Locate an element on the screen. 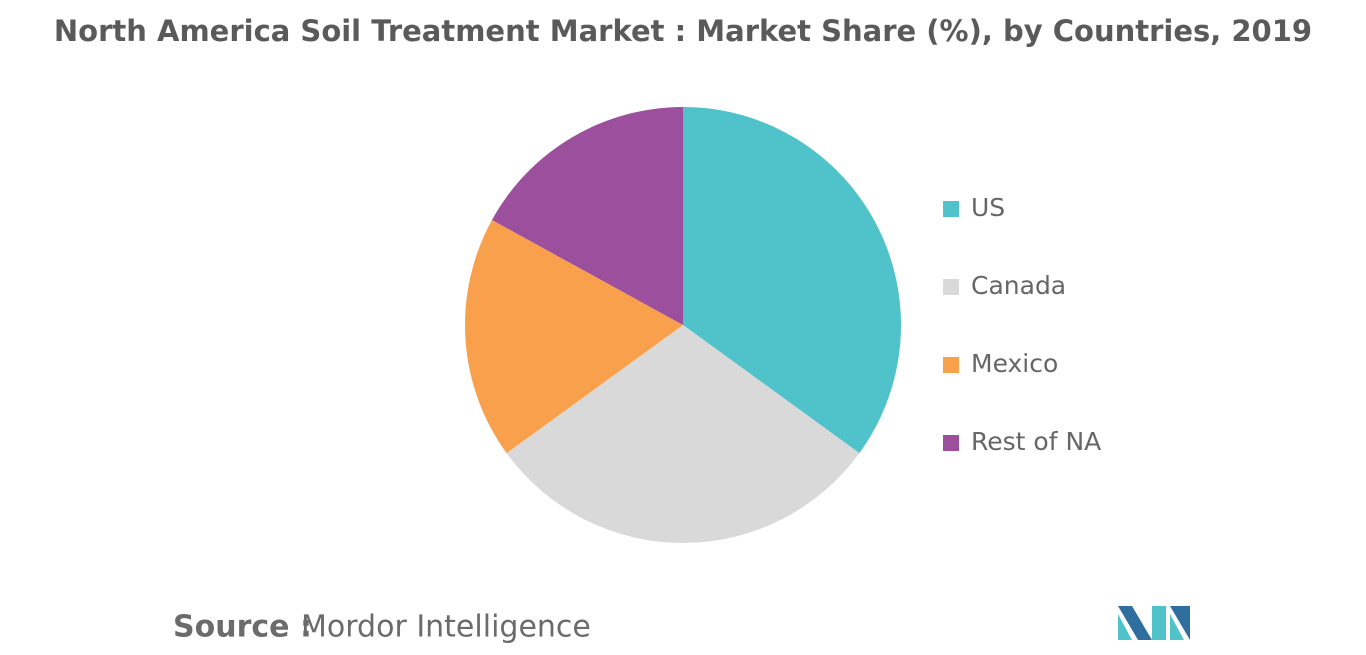  legend-label: Canada is located at coordinates (1018, 285).